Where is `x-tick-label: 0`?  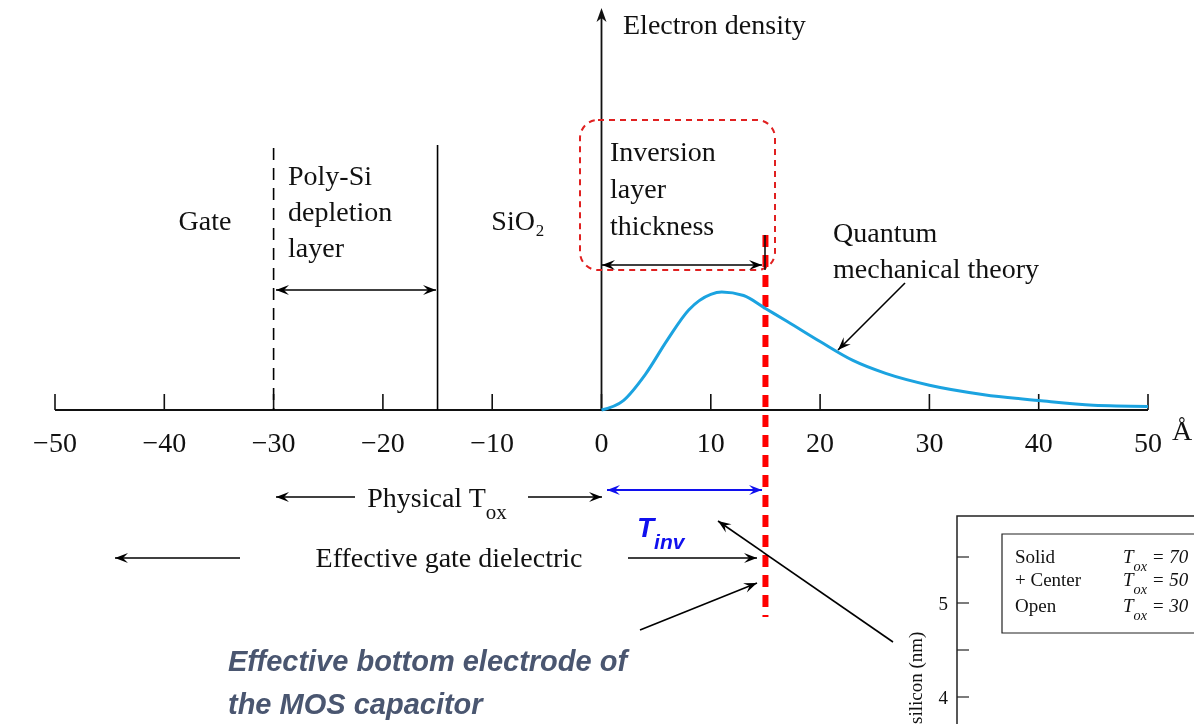
x-tick-label: 0 is located at coordinates (601, 442).